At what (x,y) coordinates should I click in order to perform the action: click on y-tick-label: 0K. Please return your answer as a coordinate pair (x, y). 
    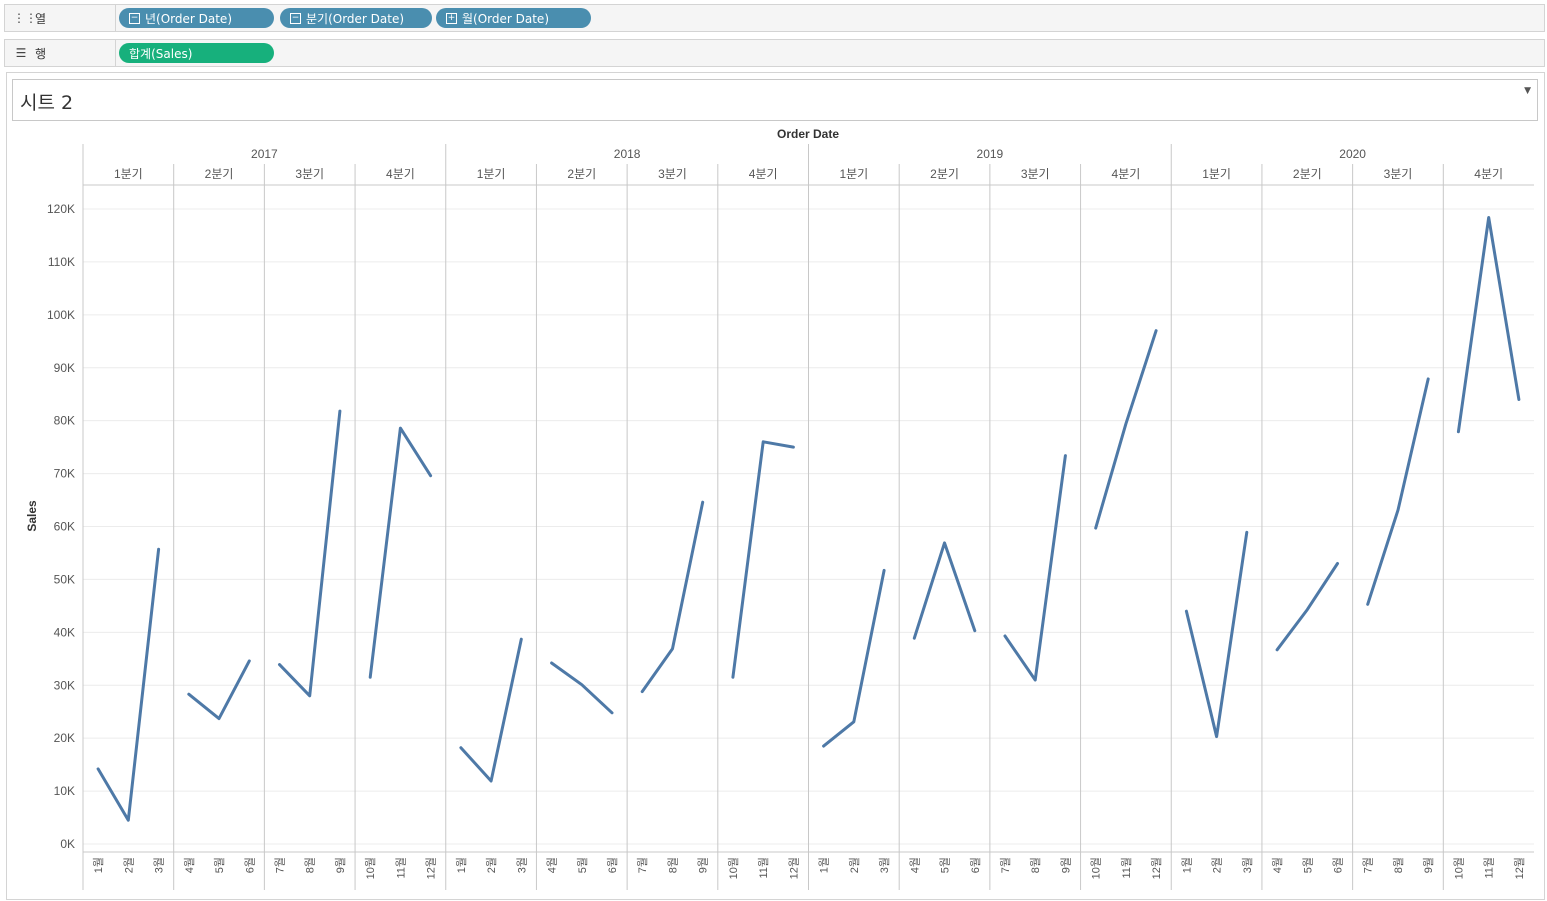
    Looking at the image, I should click on (67, 844).